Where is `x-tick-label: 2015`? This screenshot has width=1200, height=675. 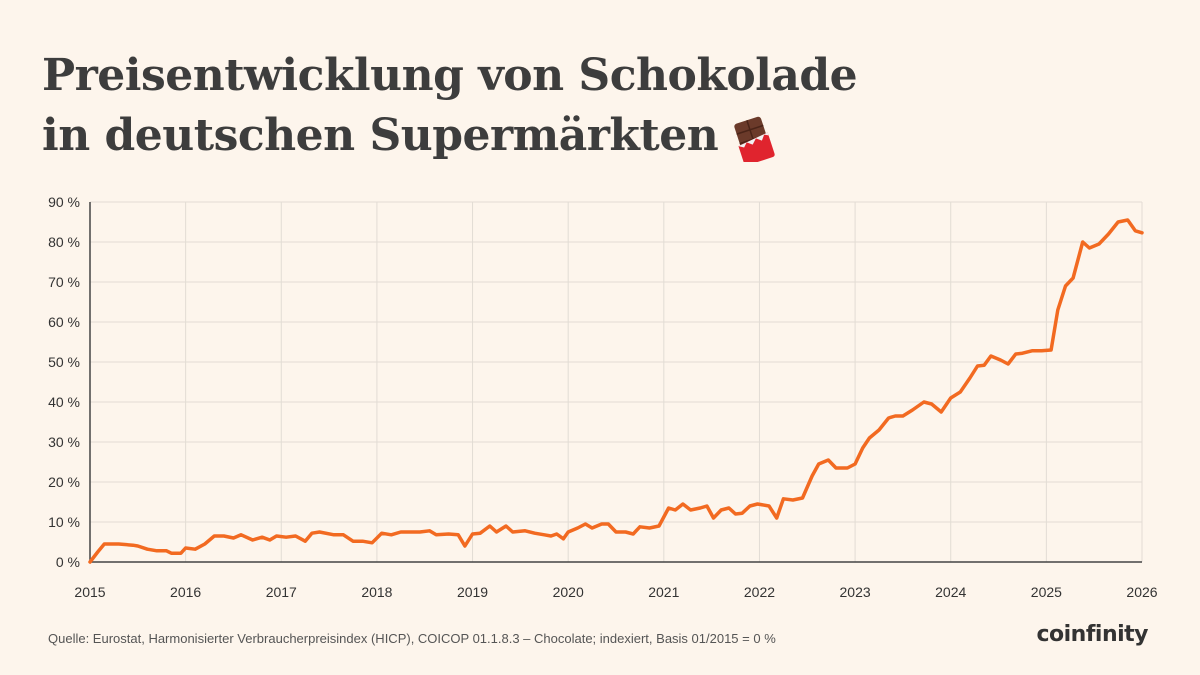 x-tick-label: 2015 is located at coordinates (89, 592).